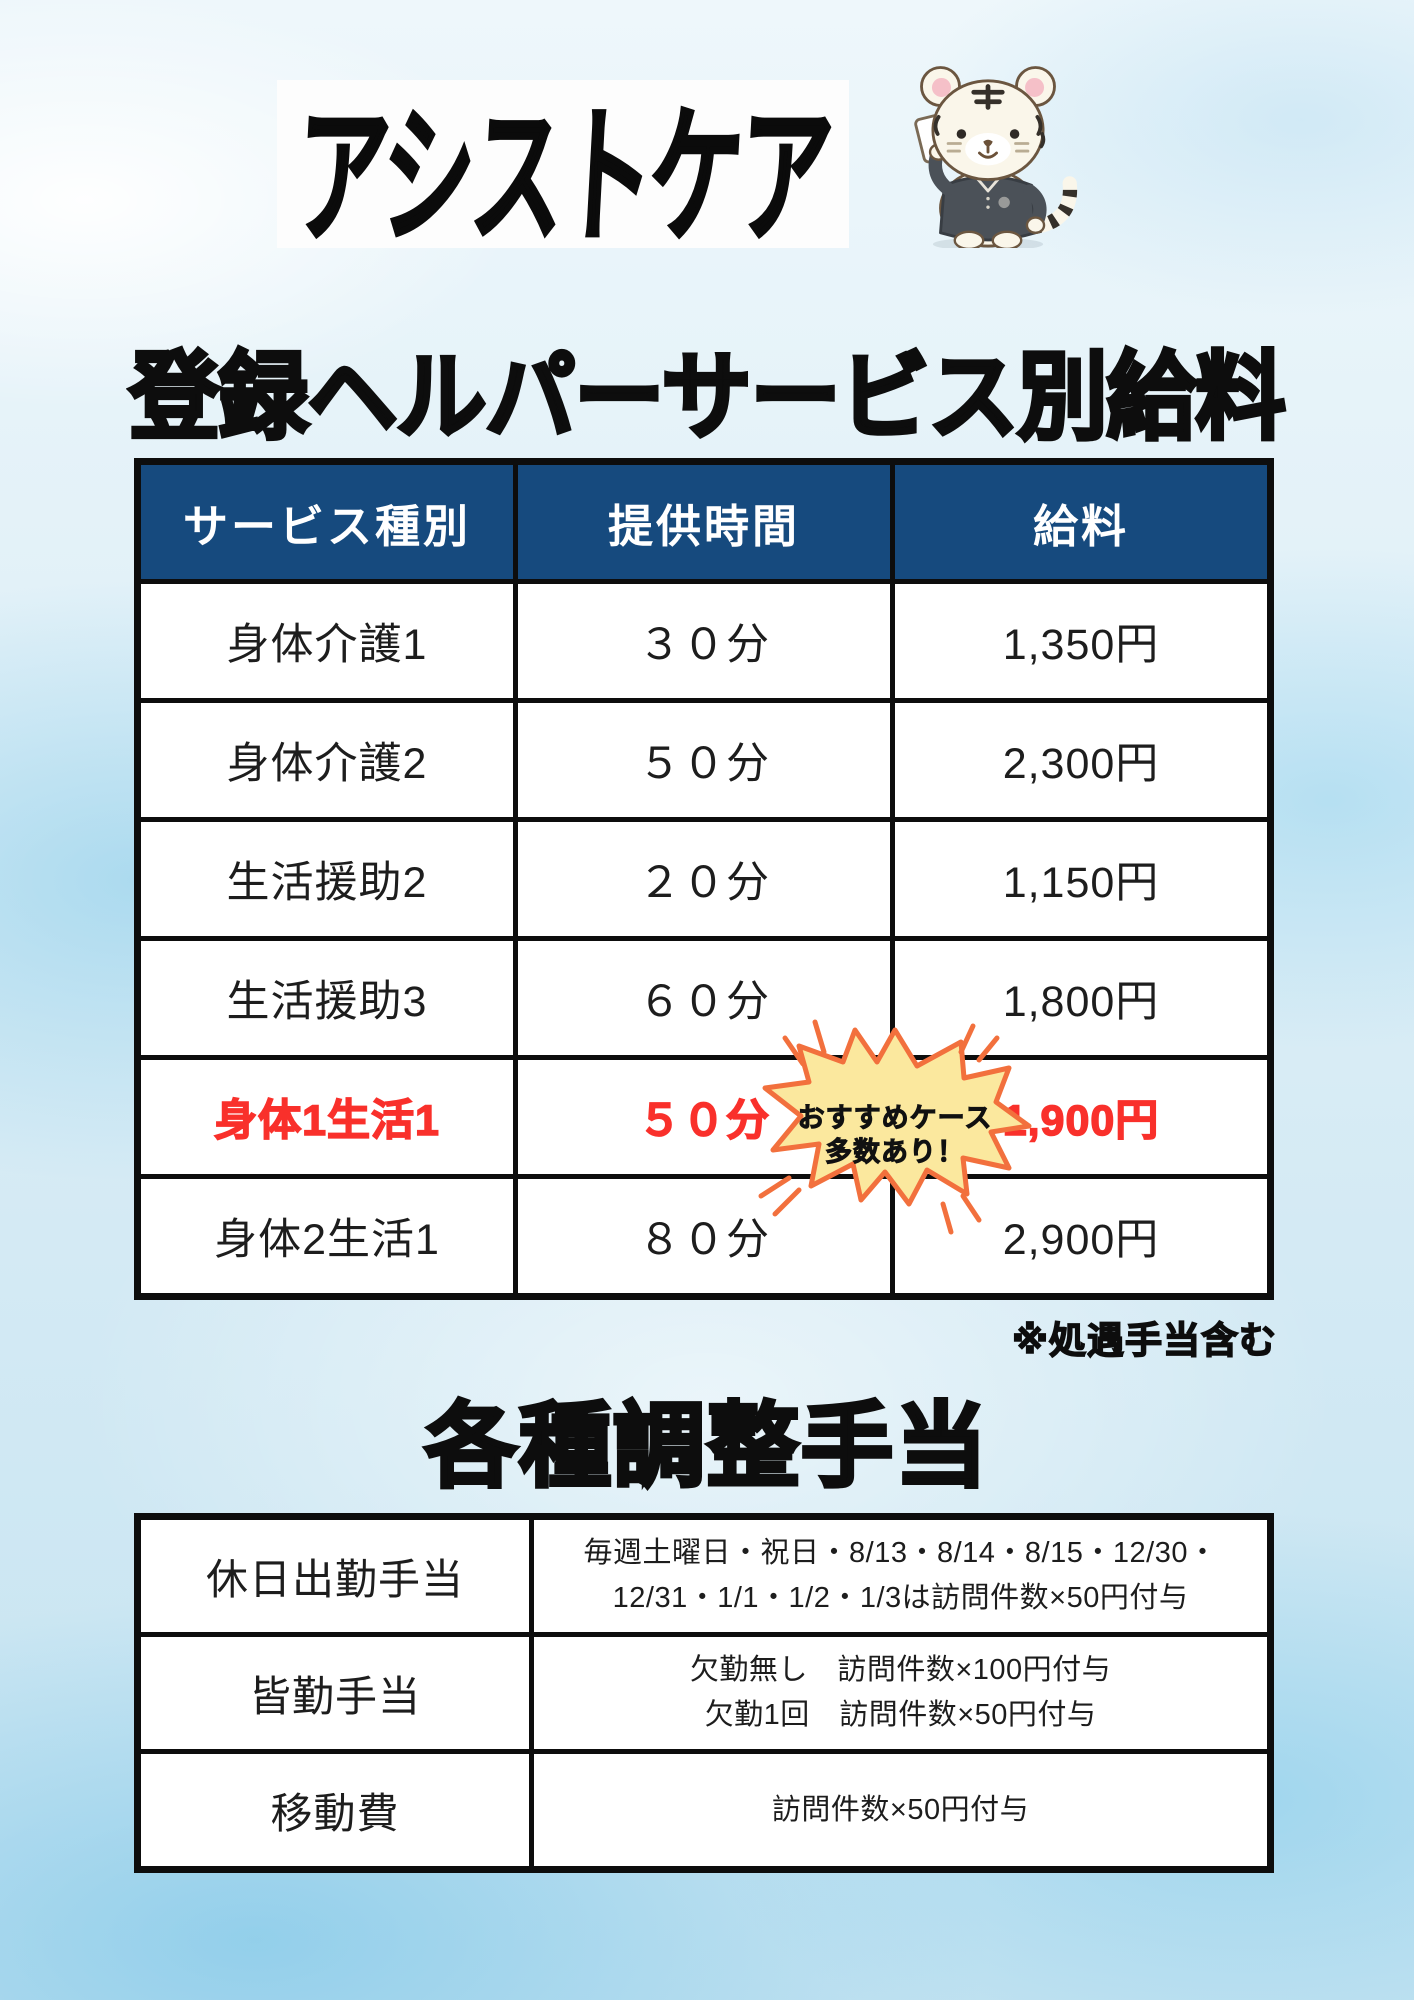 This screenshot has width=1414, height=2000. Describe the element at coordinates (996, 157) in the screenshot. I see `tiger-mascot-illustration` at that location.